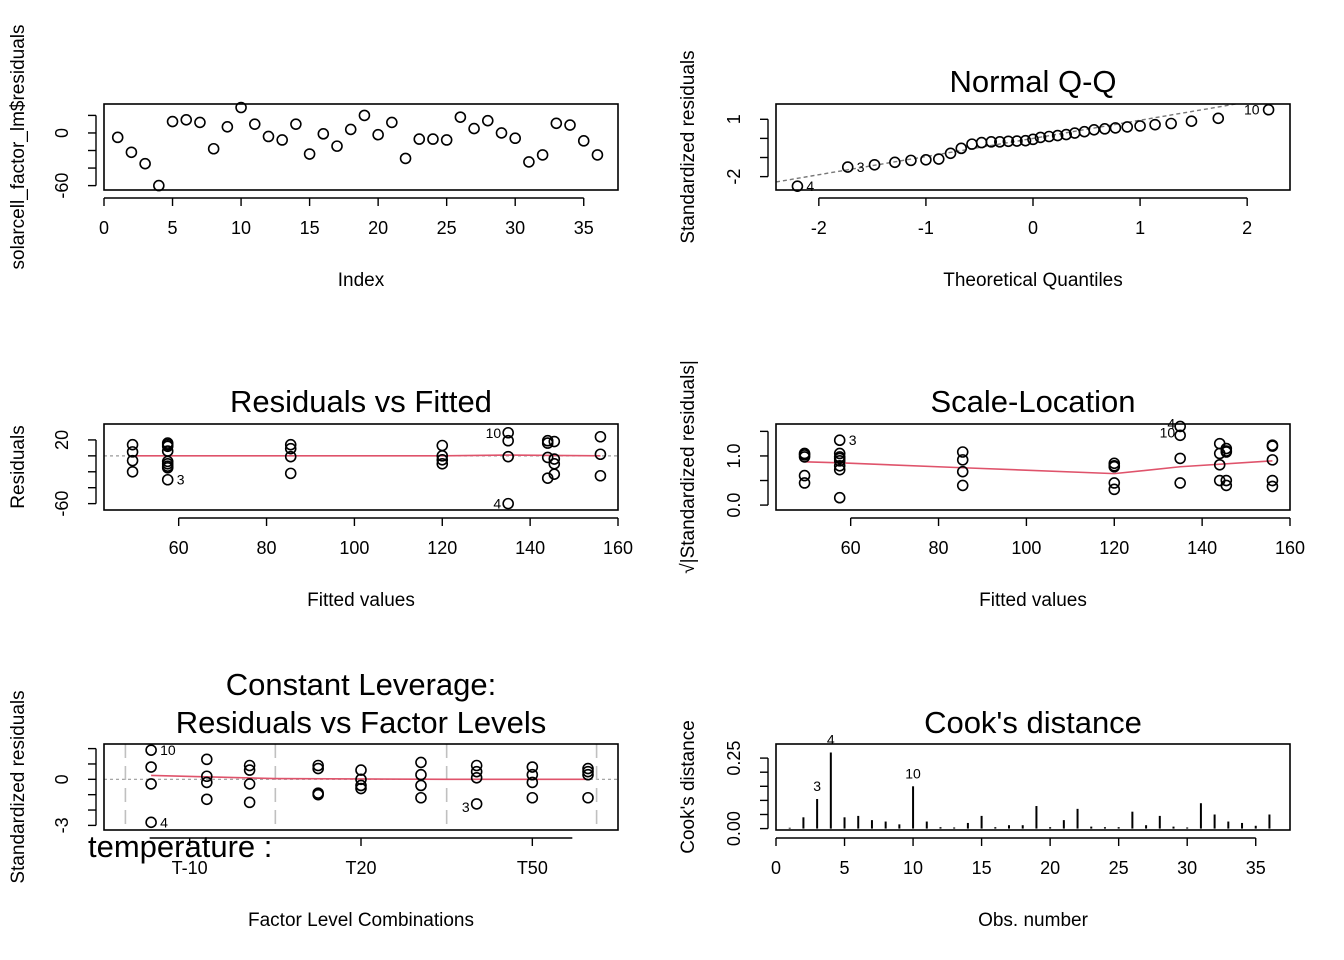 The image size is (1344, 960). Describe the element at coordinates (62, 133) in the screenshot. I see `y-tick-label: 0` at that location.